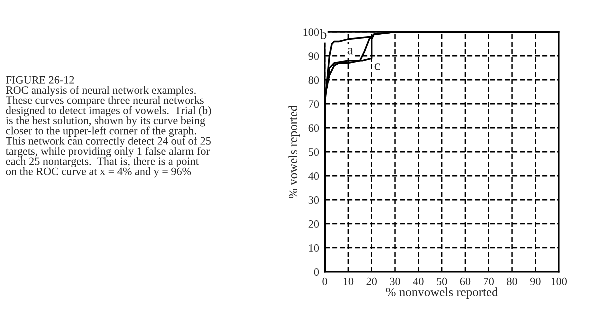 Image resolution: width=591 pixels, height=325 pixels. Describe the element at coordinates (465, 282) in the screenshot. I see `x-tick-label: 60` at that location.